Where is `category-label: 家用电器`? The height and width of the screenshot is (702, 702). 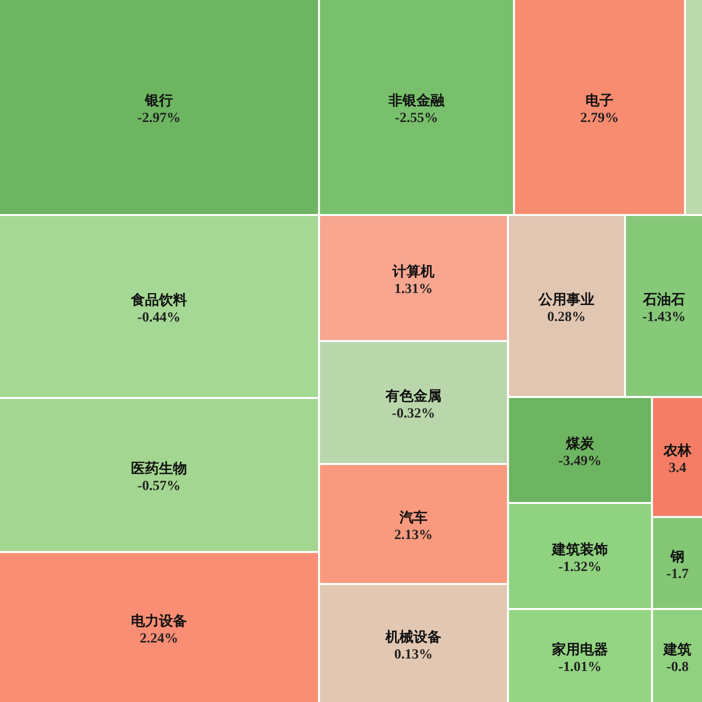
category-label: 家用电器 is located at coordinates (579, 649).